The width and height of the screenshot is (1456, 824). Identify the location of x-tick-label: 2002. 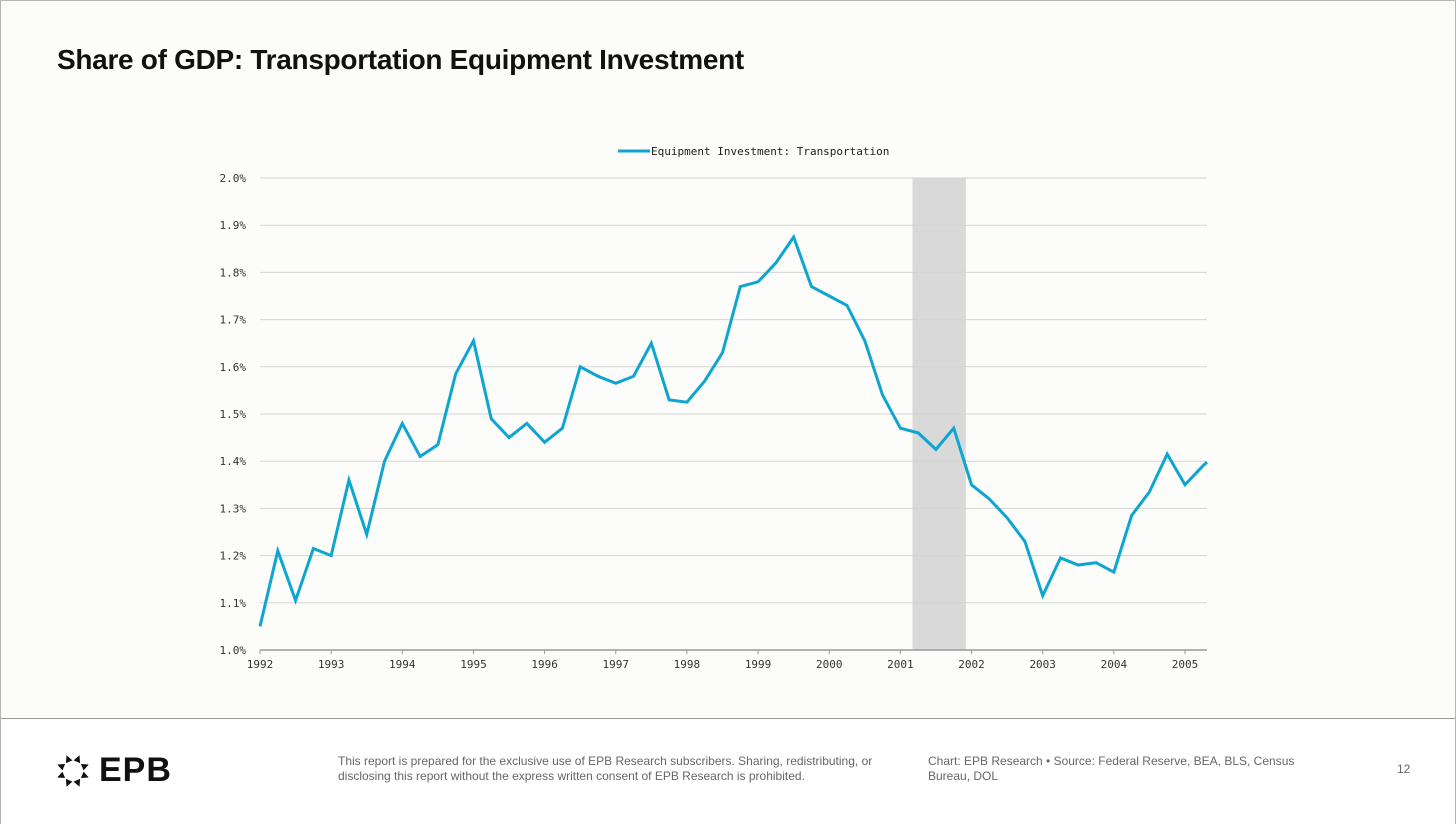
(971, 664).